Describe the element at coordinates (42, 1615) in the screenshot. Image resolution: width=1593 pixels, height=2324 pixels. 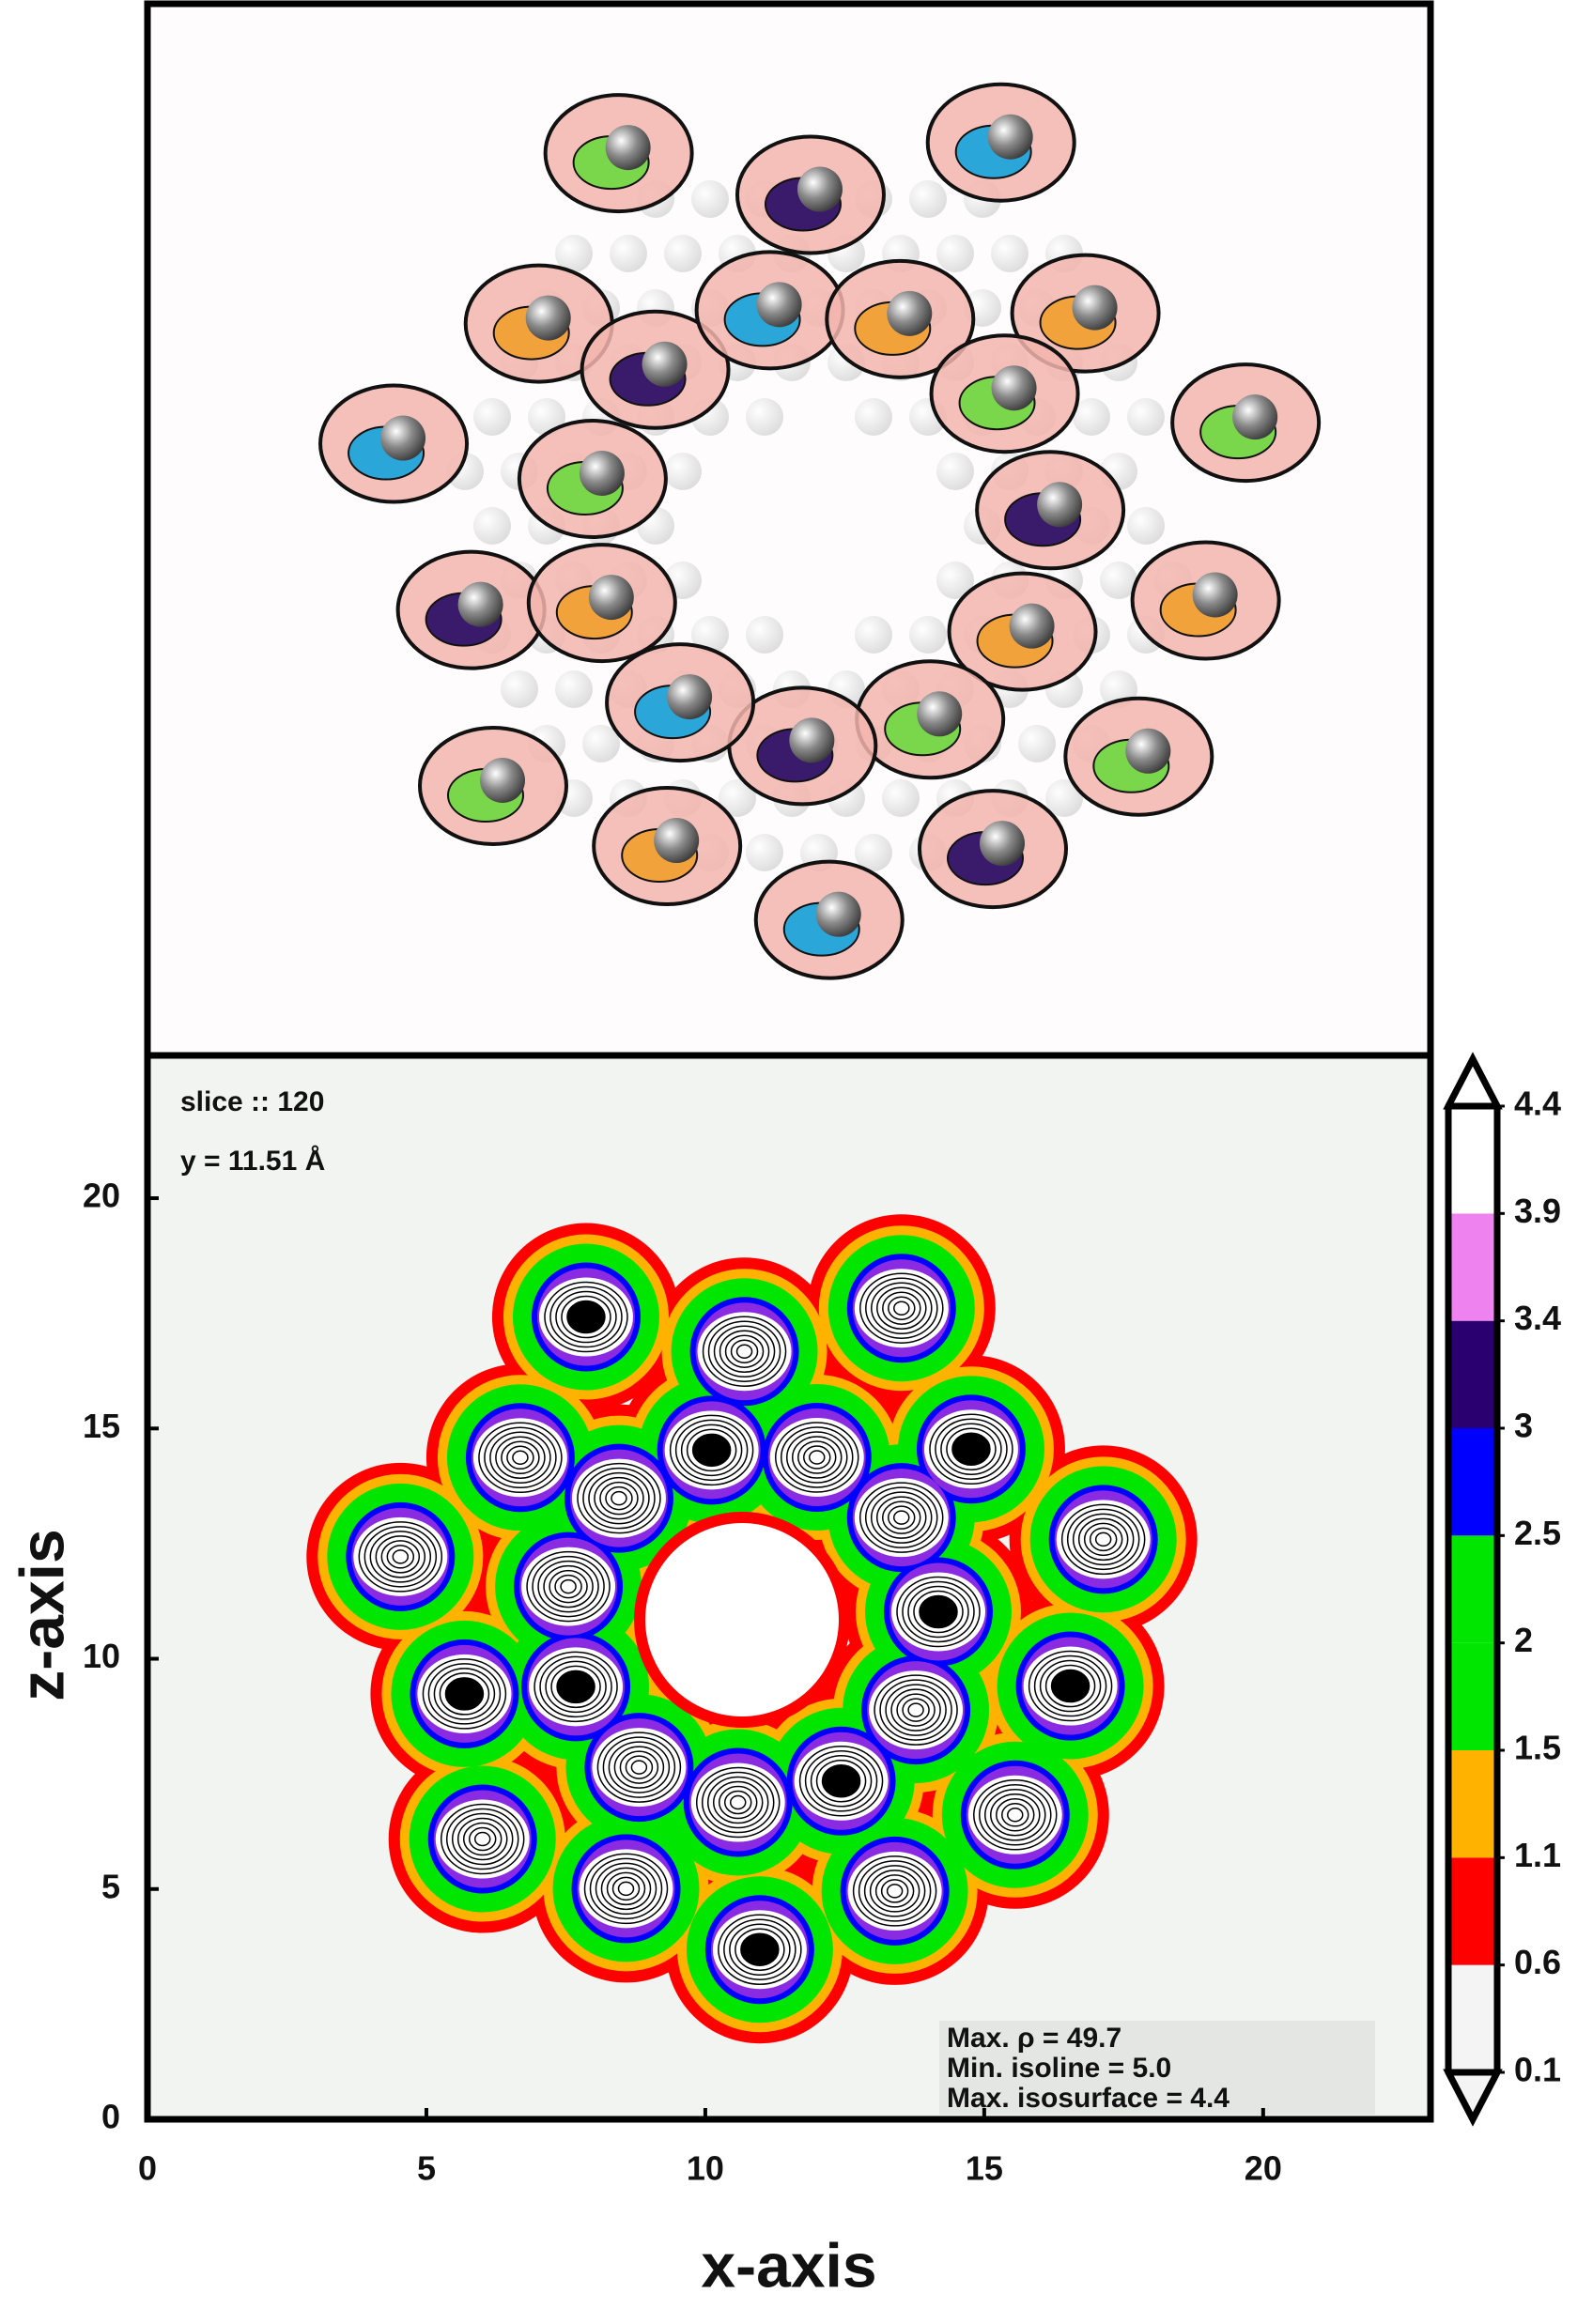
I see `y-axis-label: z-axis` at that location.